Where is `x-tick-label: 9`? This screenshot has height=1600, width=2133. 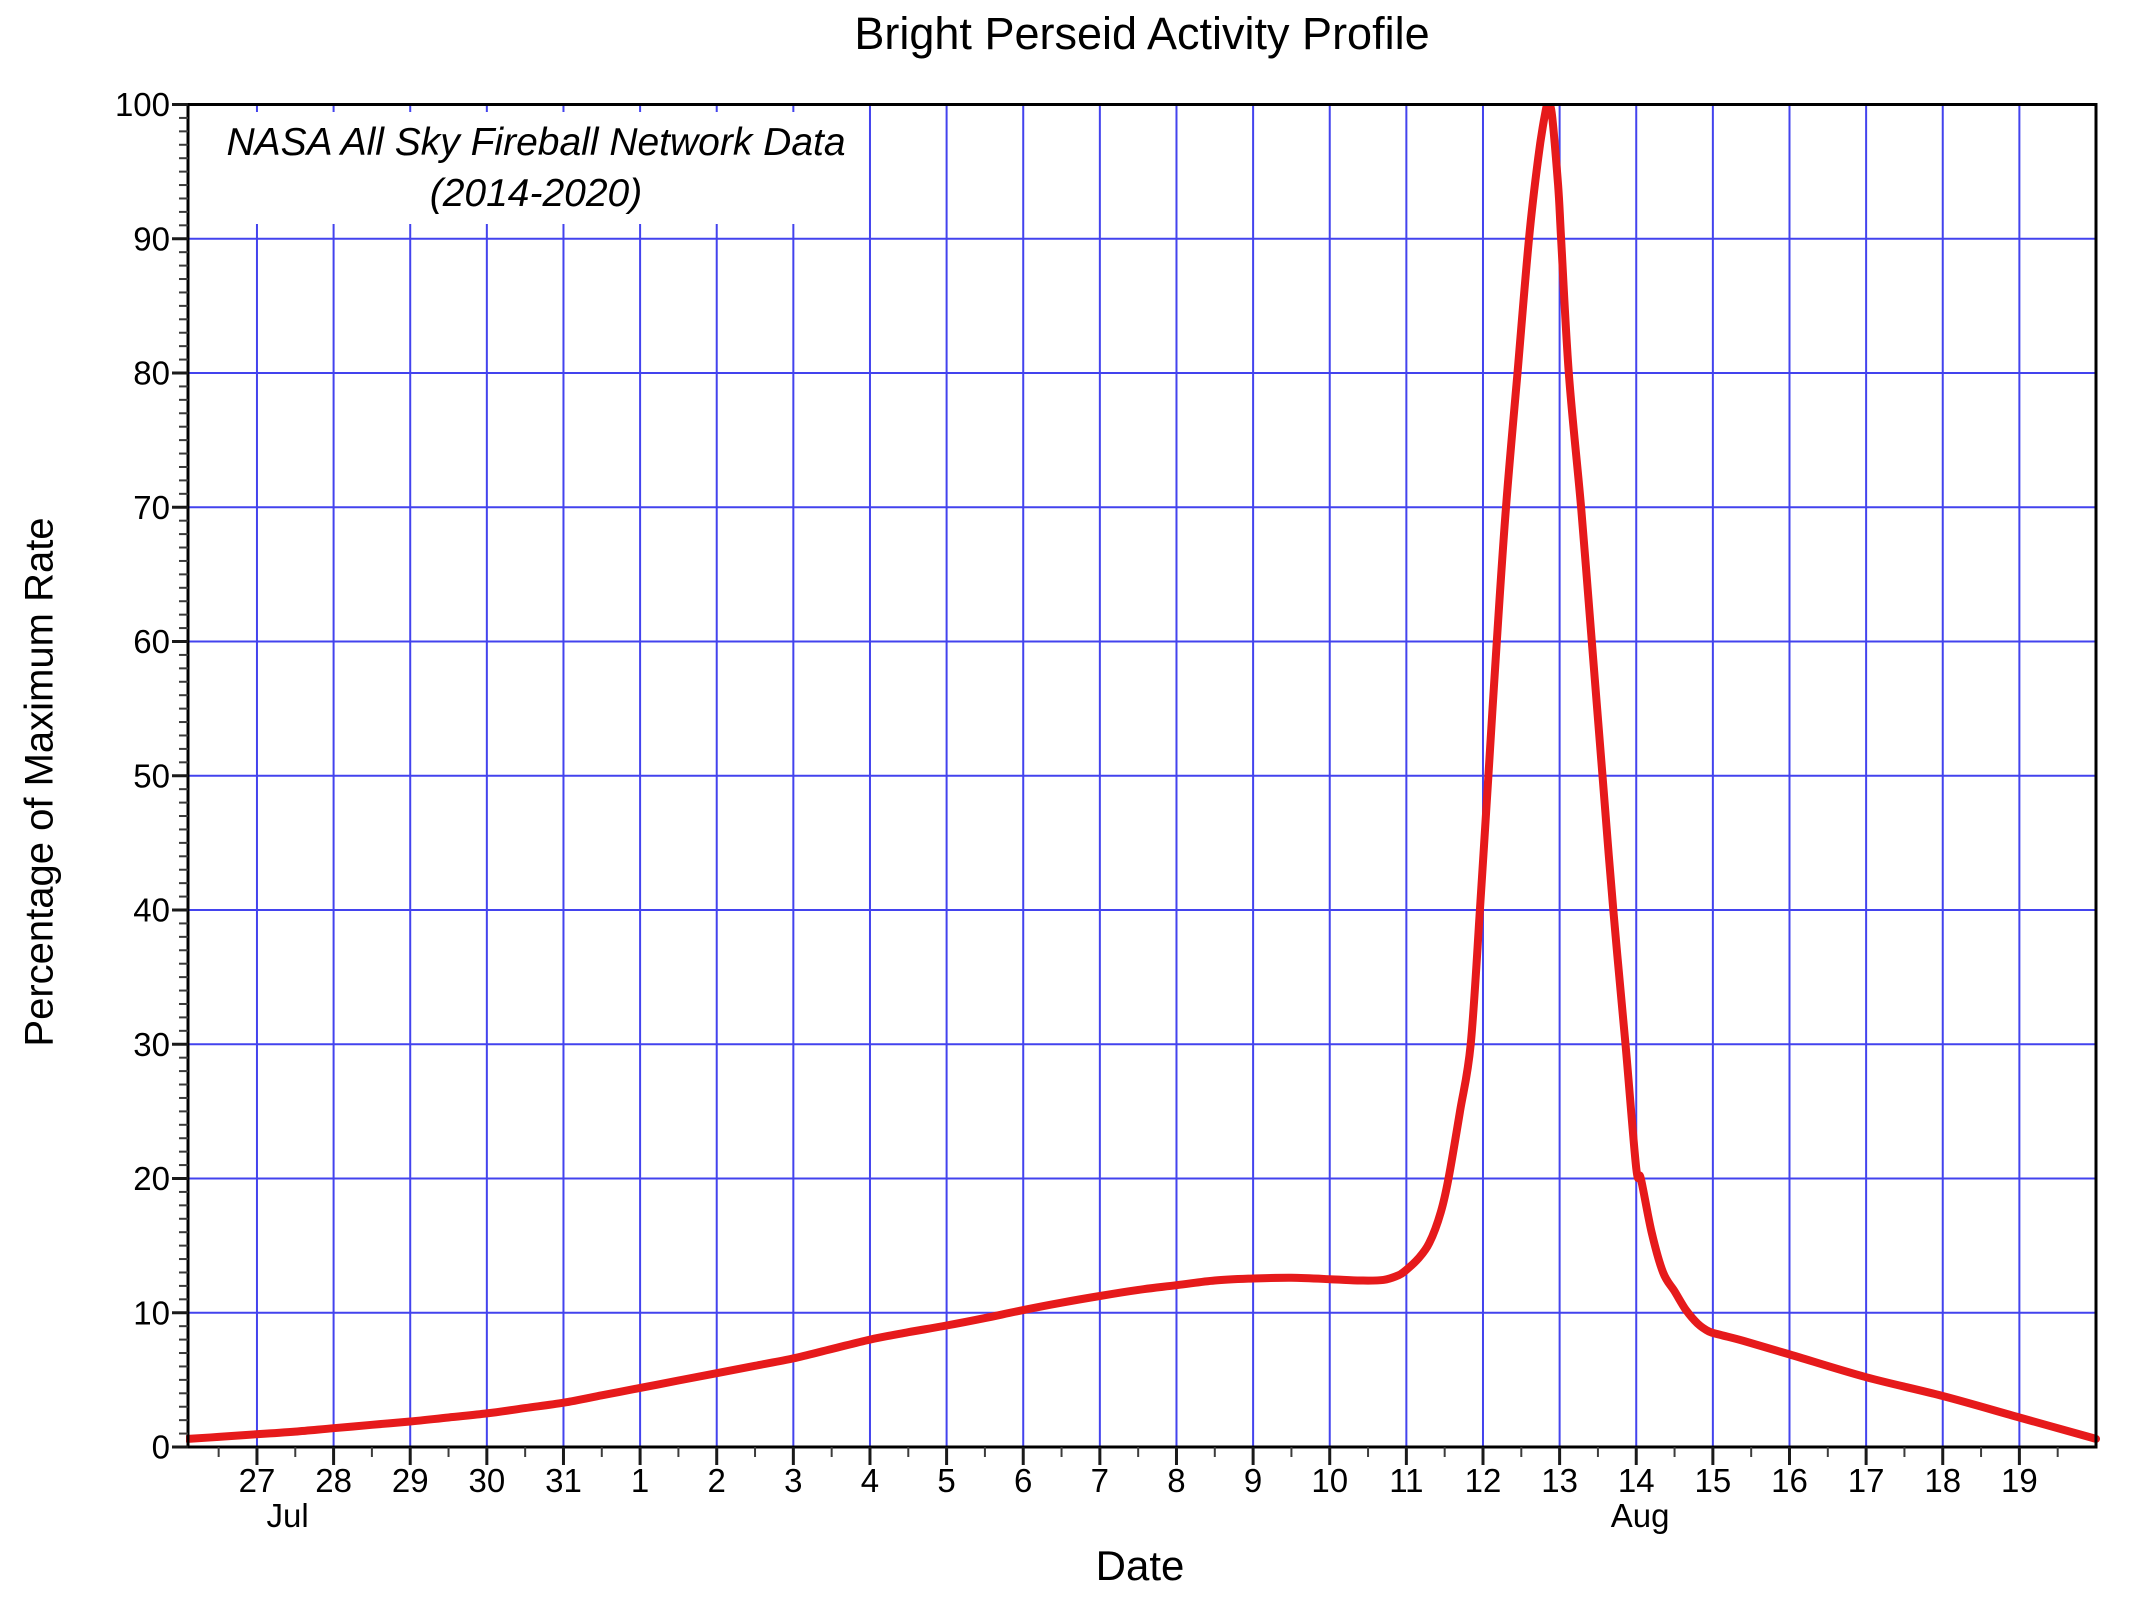 x-tick-label: 9 is located at coordinates (1253, 1480).